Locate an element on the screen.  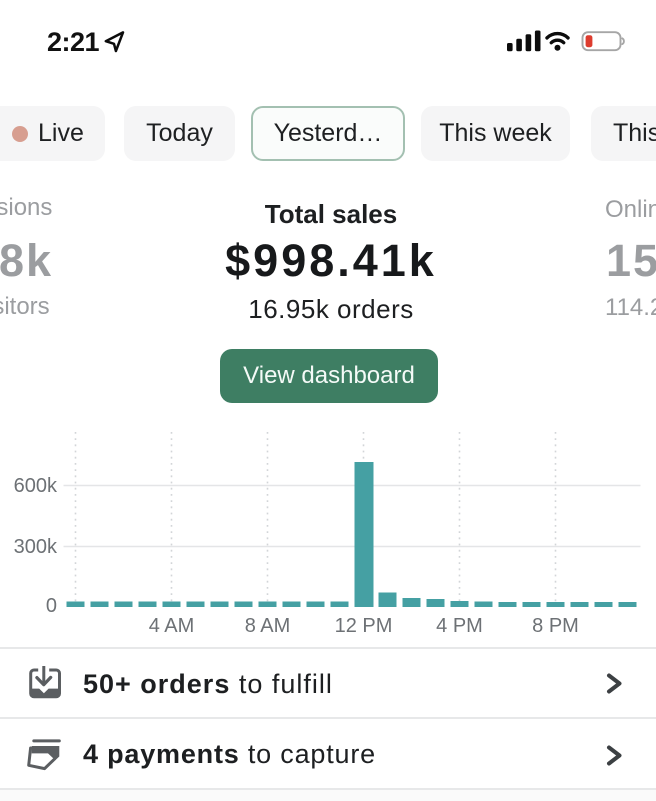
svg-text: 8 PM is located at coordinates (555, 626).